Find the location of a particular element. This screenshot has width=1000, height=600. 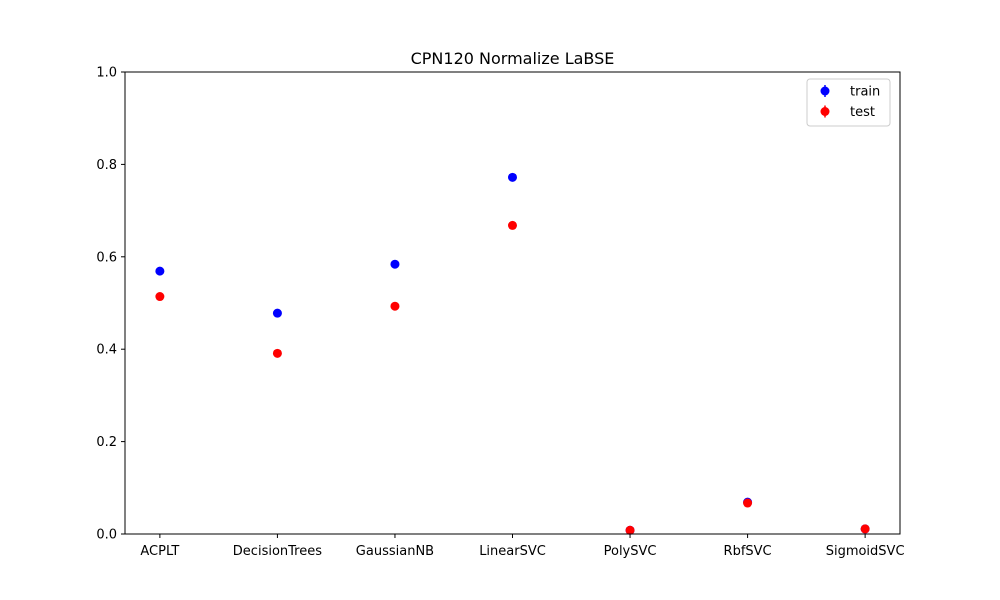

y-tick-label: 0.0 is located at coordinates (106, 535).